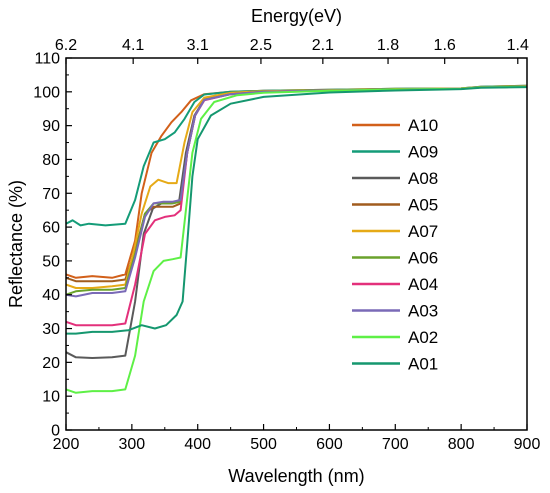 The width and height of the screenshot is (550, 493). Describe the element at coordinates (296, 16) in the screenshot. I see `top-axis-label: Energy(eV)` at that location.